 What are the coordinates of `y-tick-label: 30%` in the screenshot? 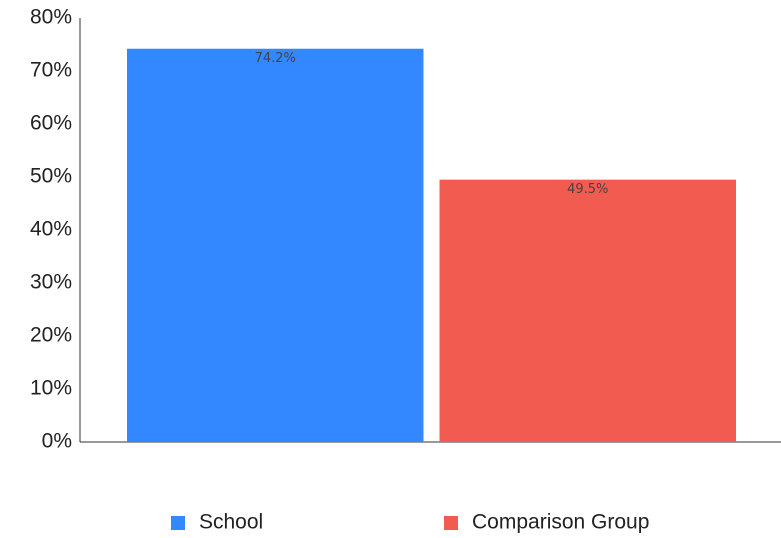 It's located at (51, 282).